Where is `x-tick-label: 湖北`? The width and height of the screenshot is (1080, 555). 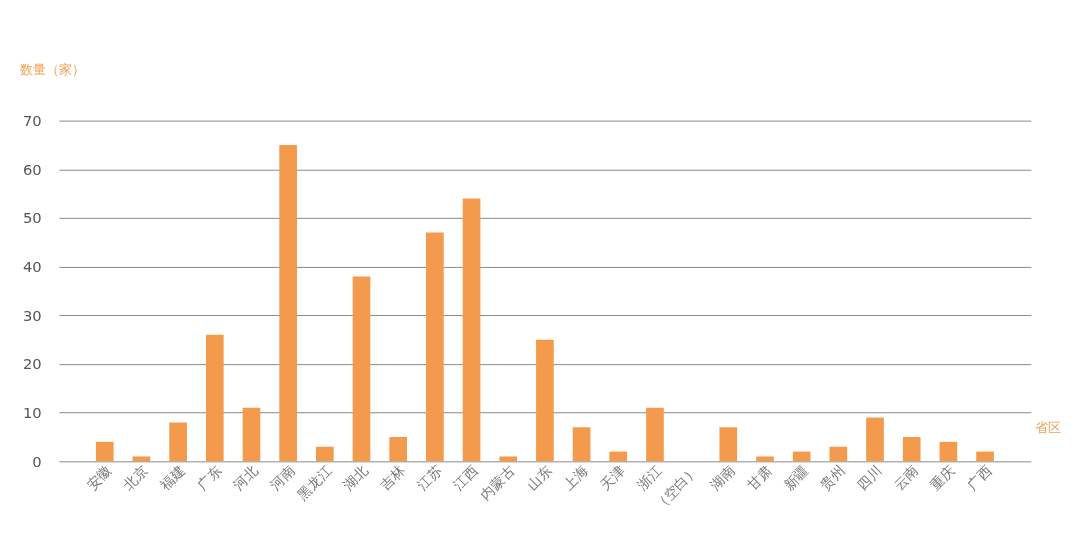
x-tick-label: 湖北 is located at coordinates (356, 478).